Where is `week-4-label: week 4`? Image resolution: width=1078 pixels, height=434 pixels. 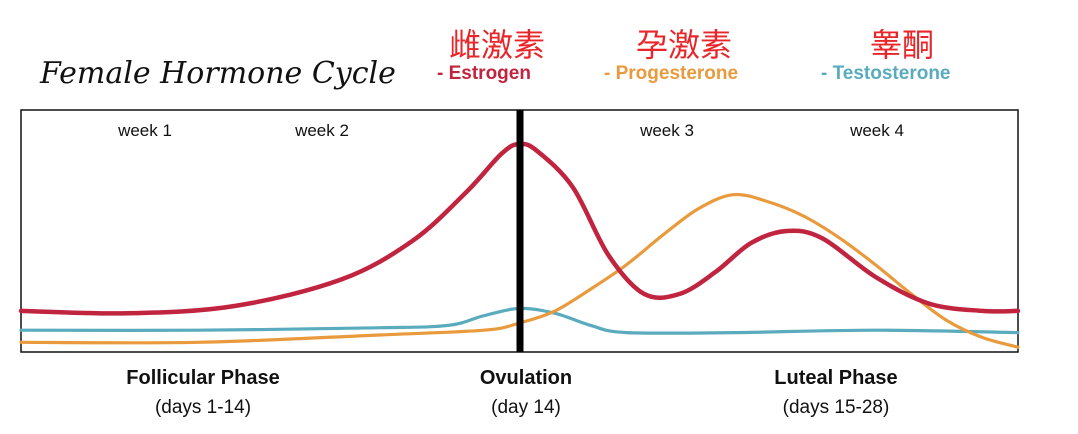 week-4-label: week 4 is located at coordinates (876, 130).